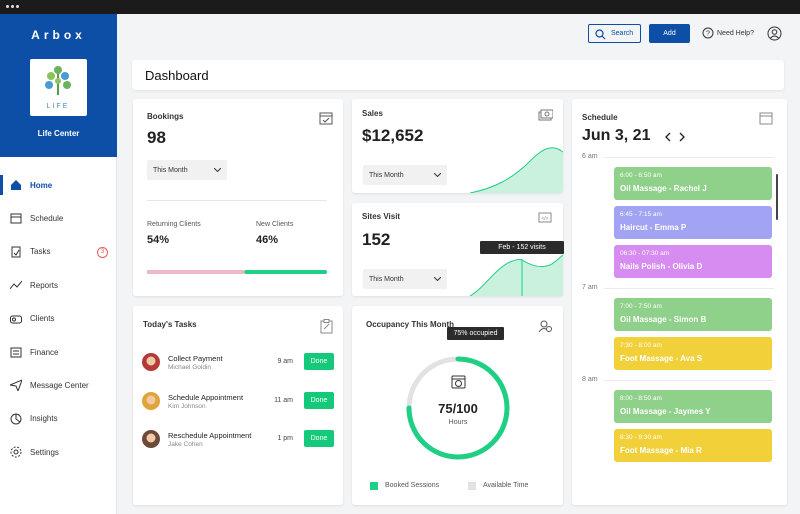  Describe the element at coordinates (669, 33) in the screenshot. I see `add-button: Add` at that location.